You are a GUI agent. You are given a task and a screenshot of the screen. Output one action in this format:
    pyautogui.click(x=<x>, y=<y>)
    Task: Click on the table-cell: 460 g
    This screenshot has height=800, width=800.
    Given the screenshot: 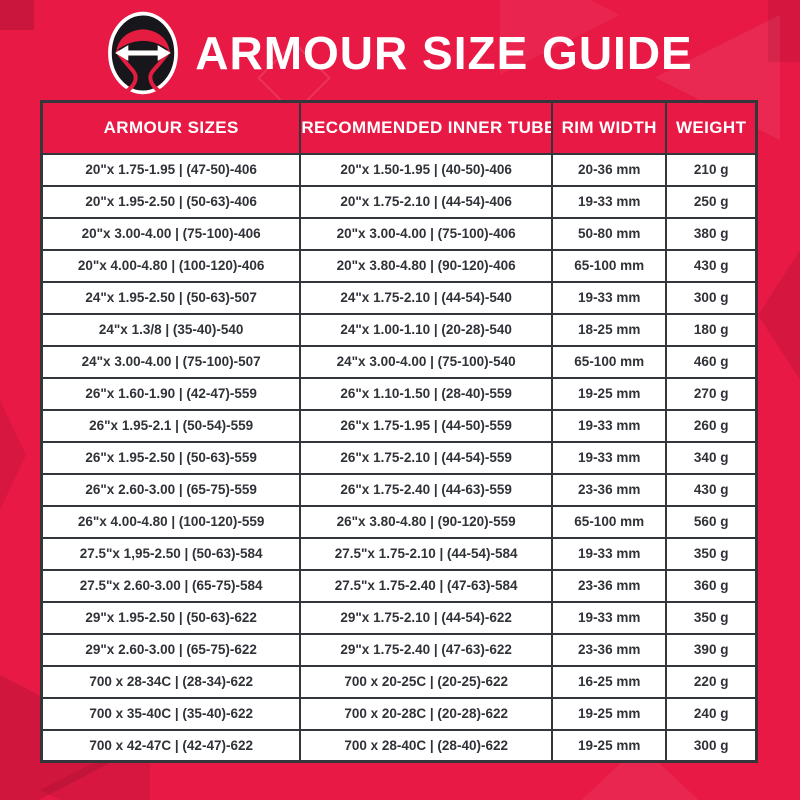 What is the action you would take?
    pyautogui.click(x=711, y=361)
    